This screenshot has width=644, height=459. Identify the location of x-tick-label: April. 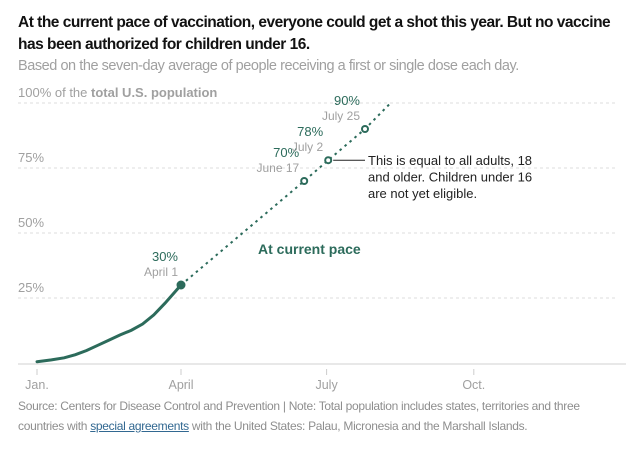
(180, 385).